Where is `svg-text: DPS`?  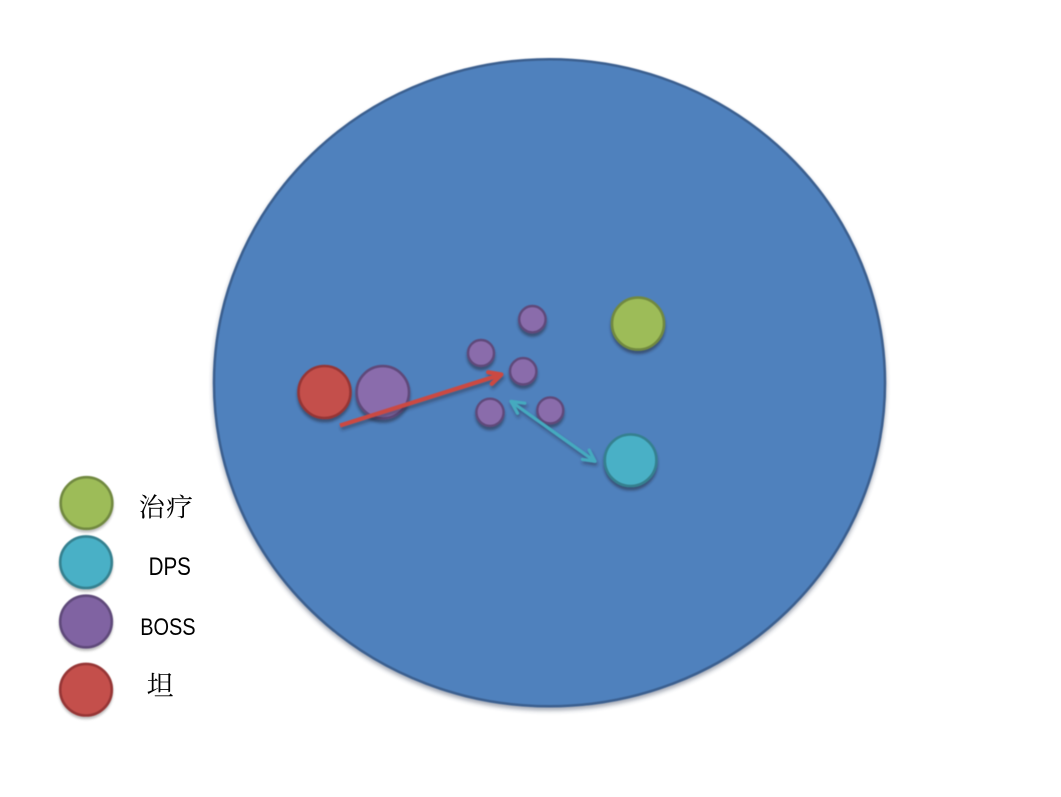
svg-text: DPS is located at coordinates (170, 567).